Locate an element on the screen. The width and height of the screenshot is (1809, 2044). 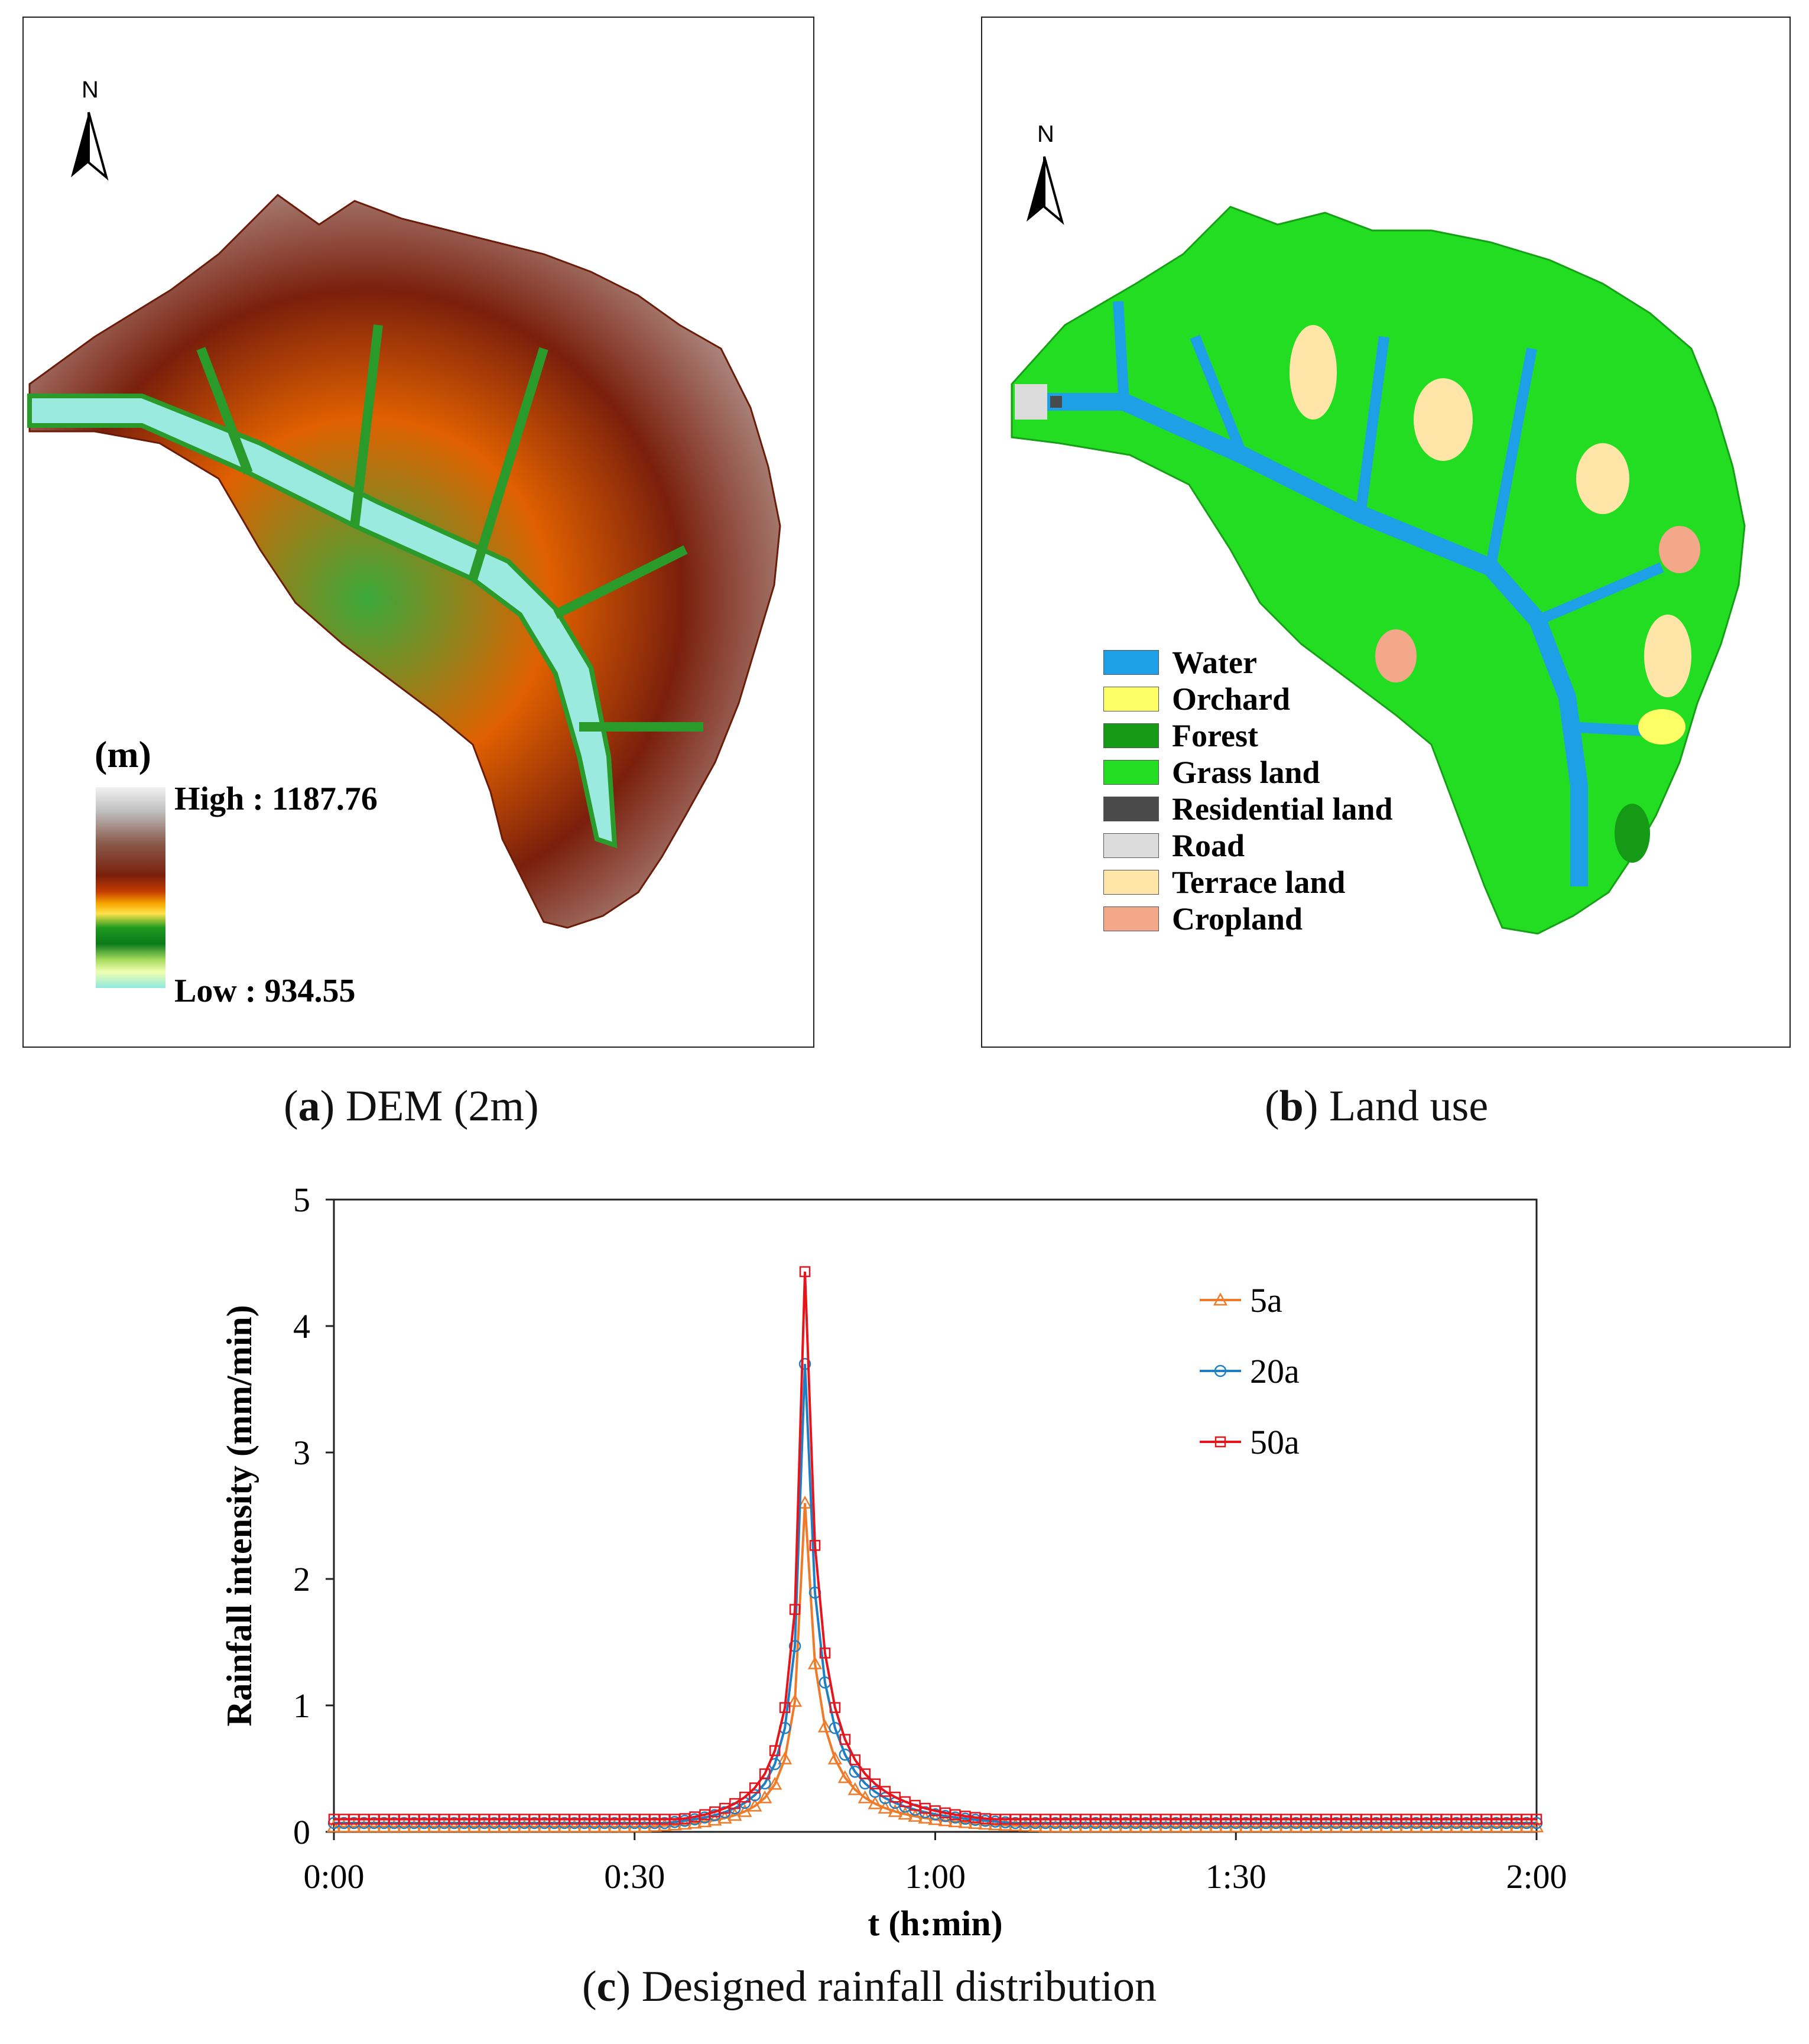
x-tick-label: 1:30 is located at coordinates (1236, 1877).